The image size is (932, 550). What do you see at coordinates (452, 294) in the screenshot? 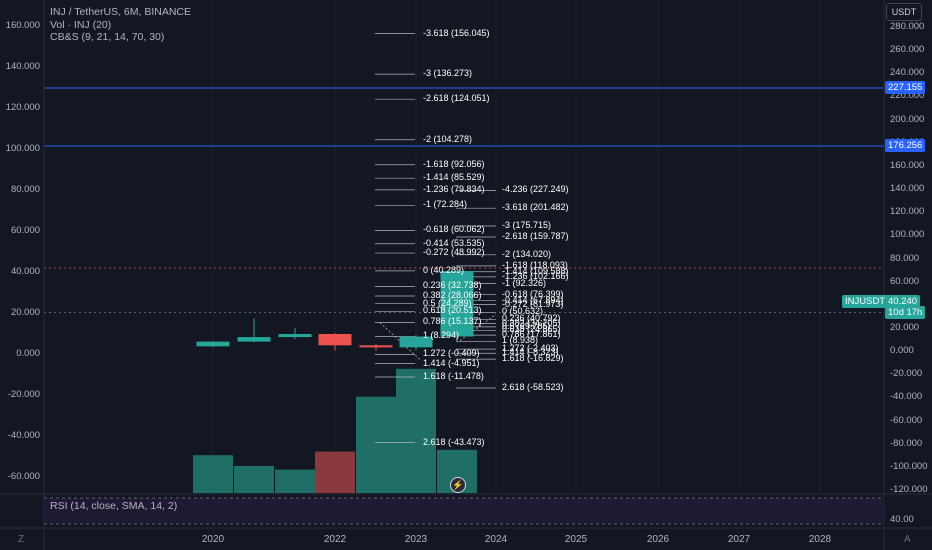
I see `fib-level-label: 0.382 (28.066)` at bounding box center [452, 294].